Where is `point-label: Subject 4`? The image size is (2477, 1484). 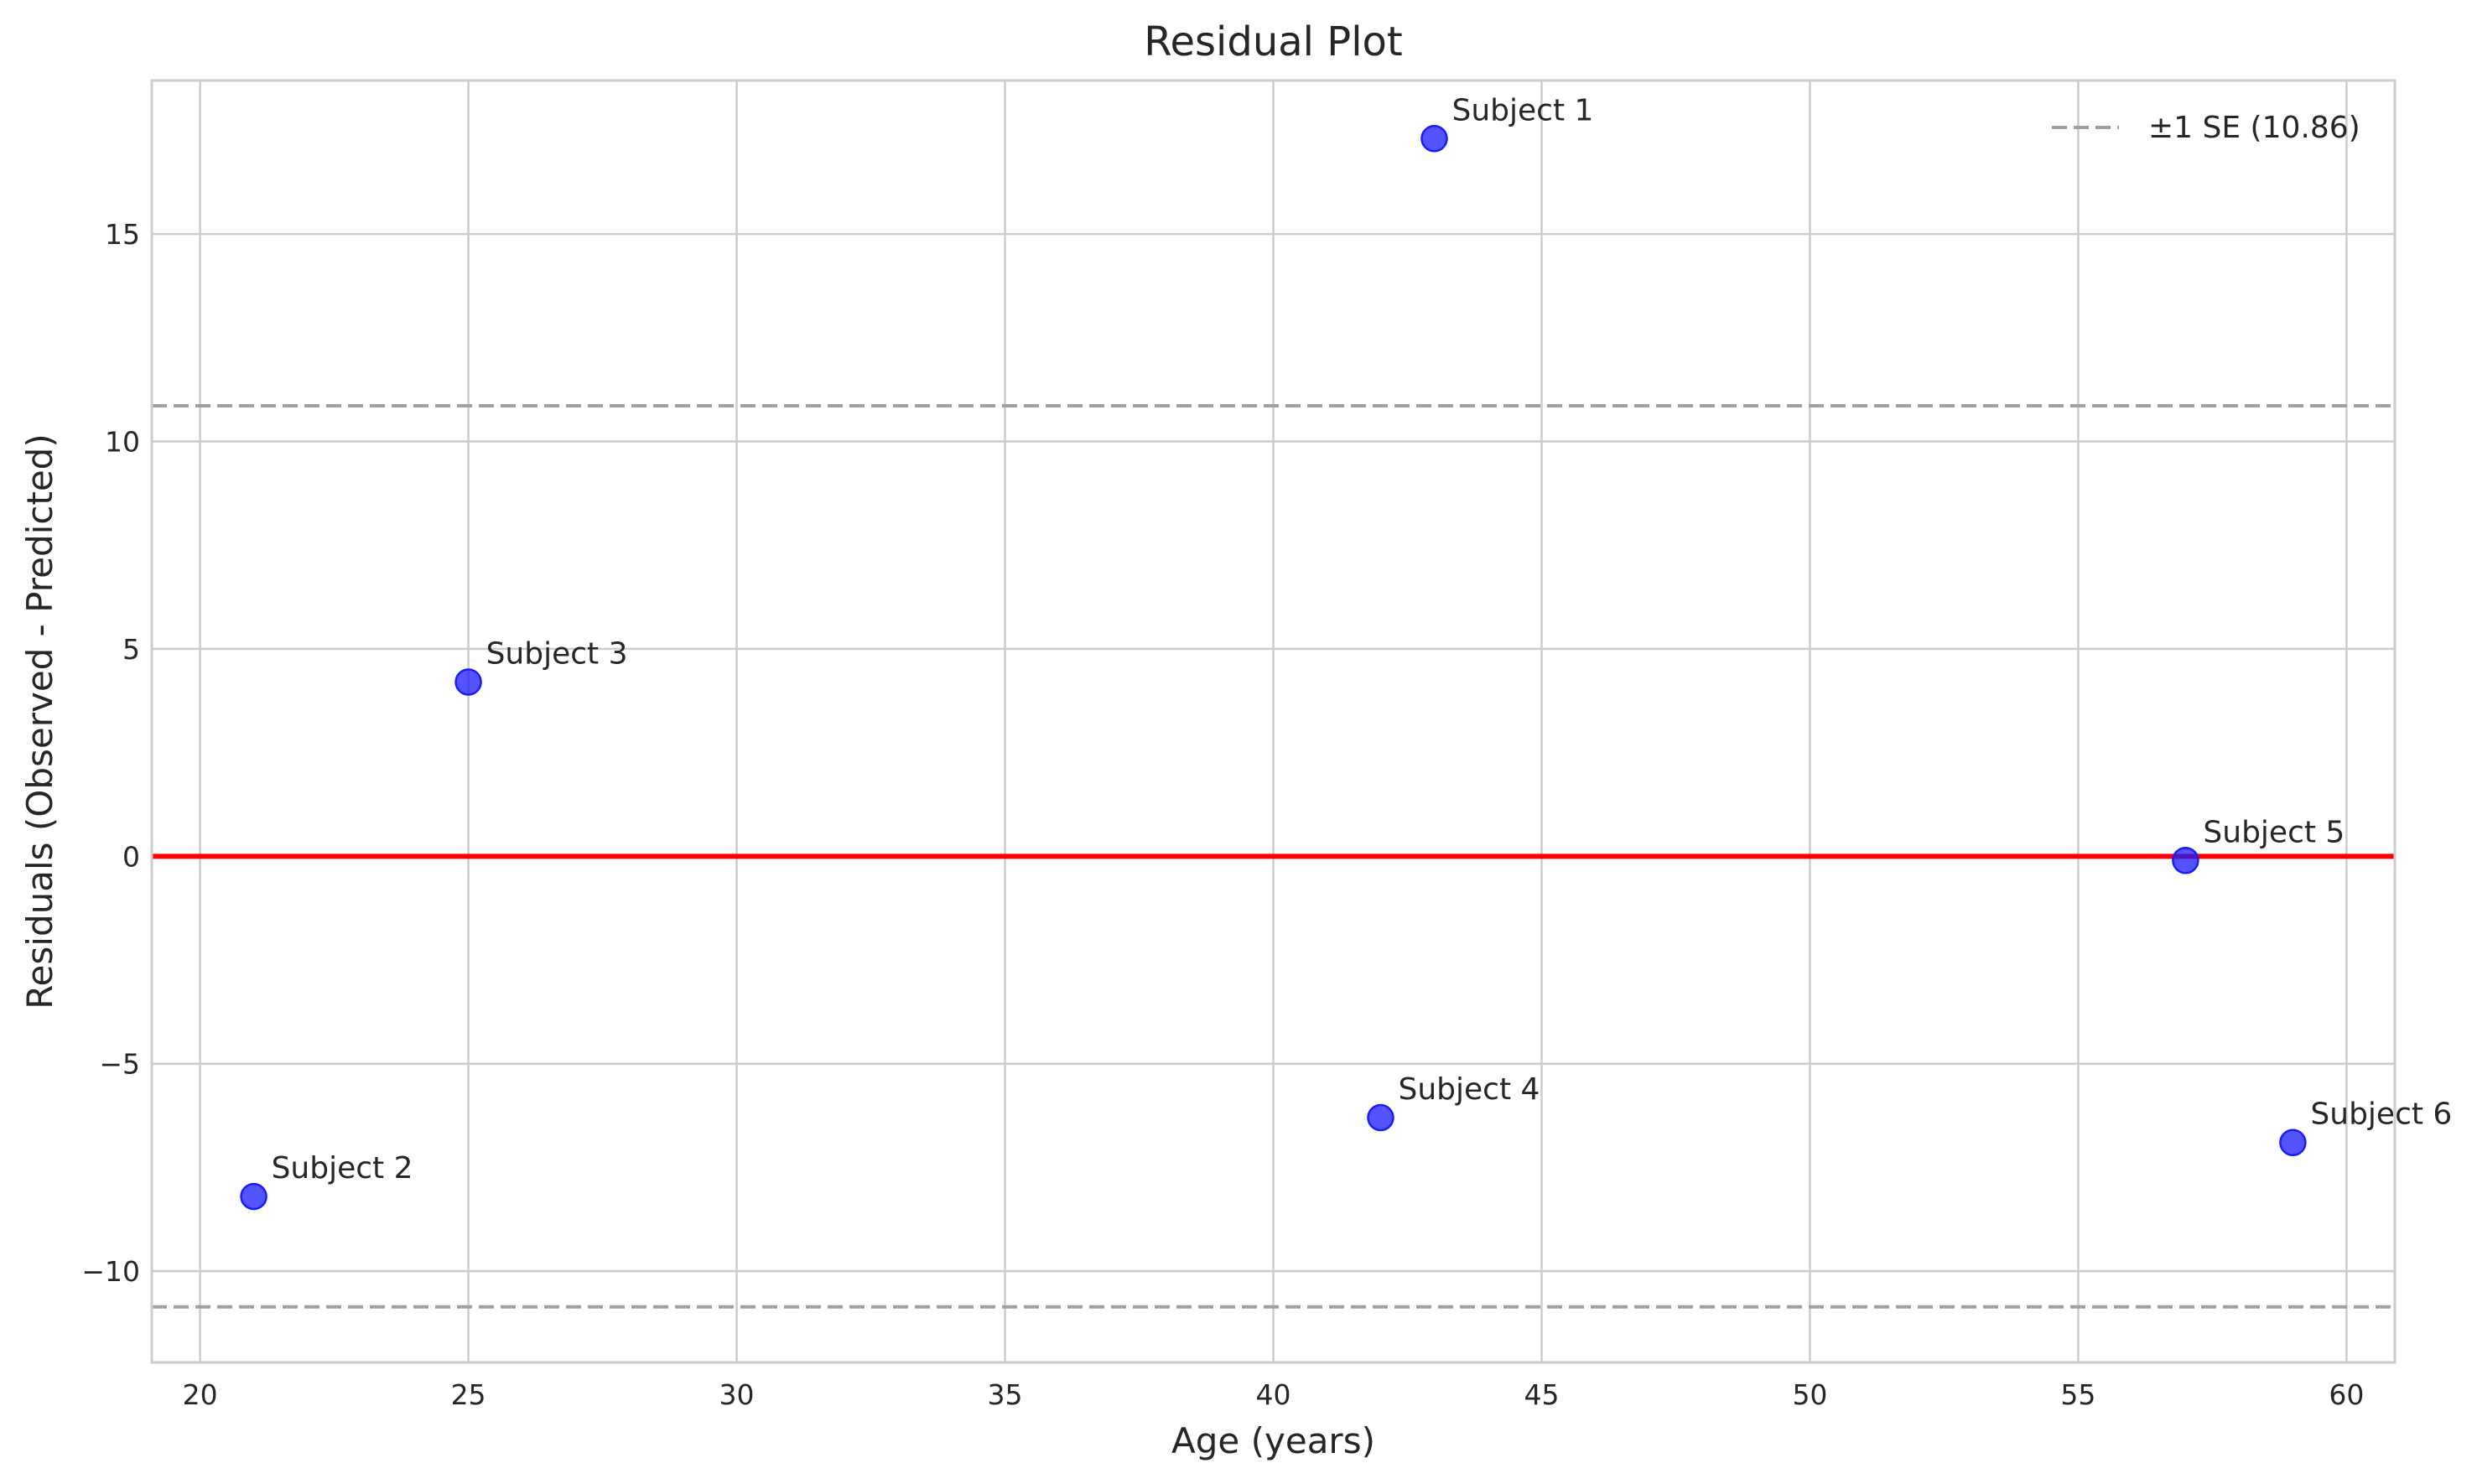 point-label: Subject 4 is located at coordinates (1469, 1089).